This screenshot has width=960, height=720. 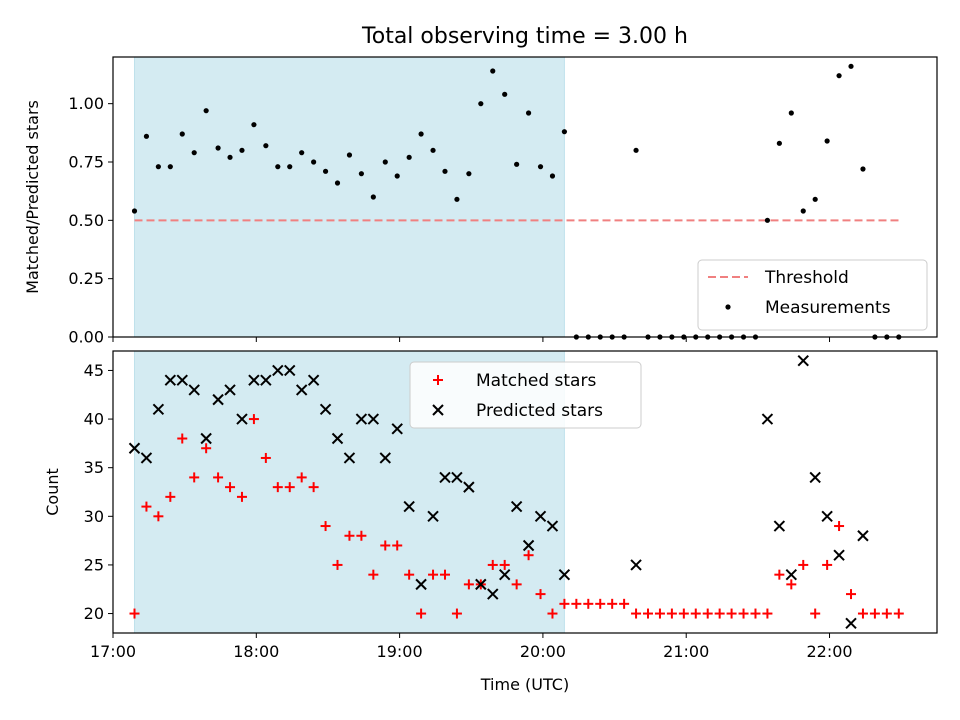 What do you see at coordinates (86, 162) in the screenshot?
I see `y-tick-label: 0.75` at bounding box center [86, 162].